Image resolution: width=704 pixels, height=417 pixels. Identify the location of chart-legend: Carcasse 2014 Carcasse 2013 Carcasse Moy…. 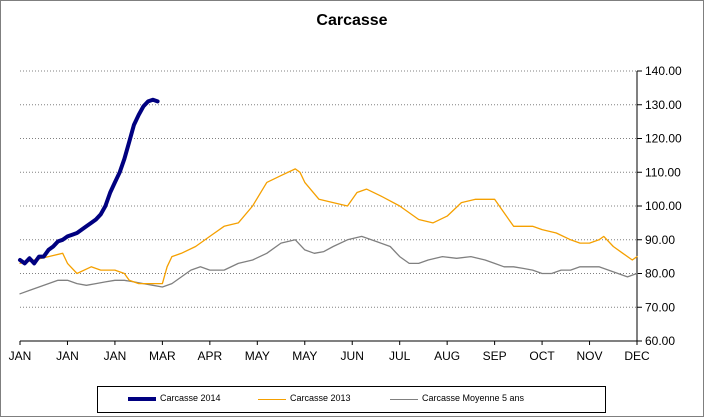
(351, 399).